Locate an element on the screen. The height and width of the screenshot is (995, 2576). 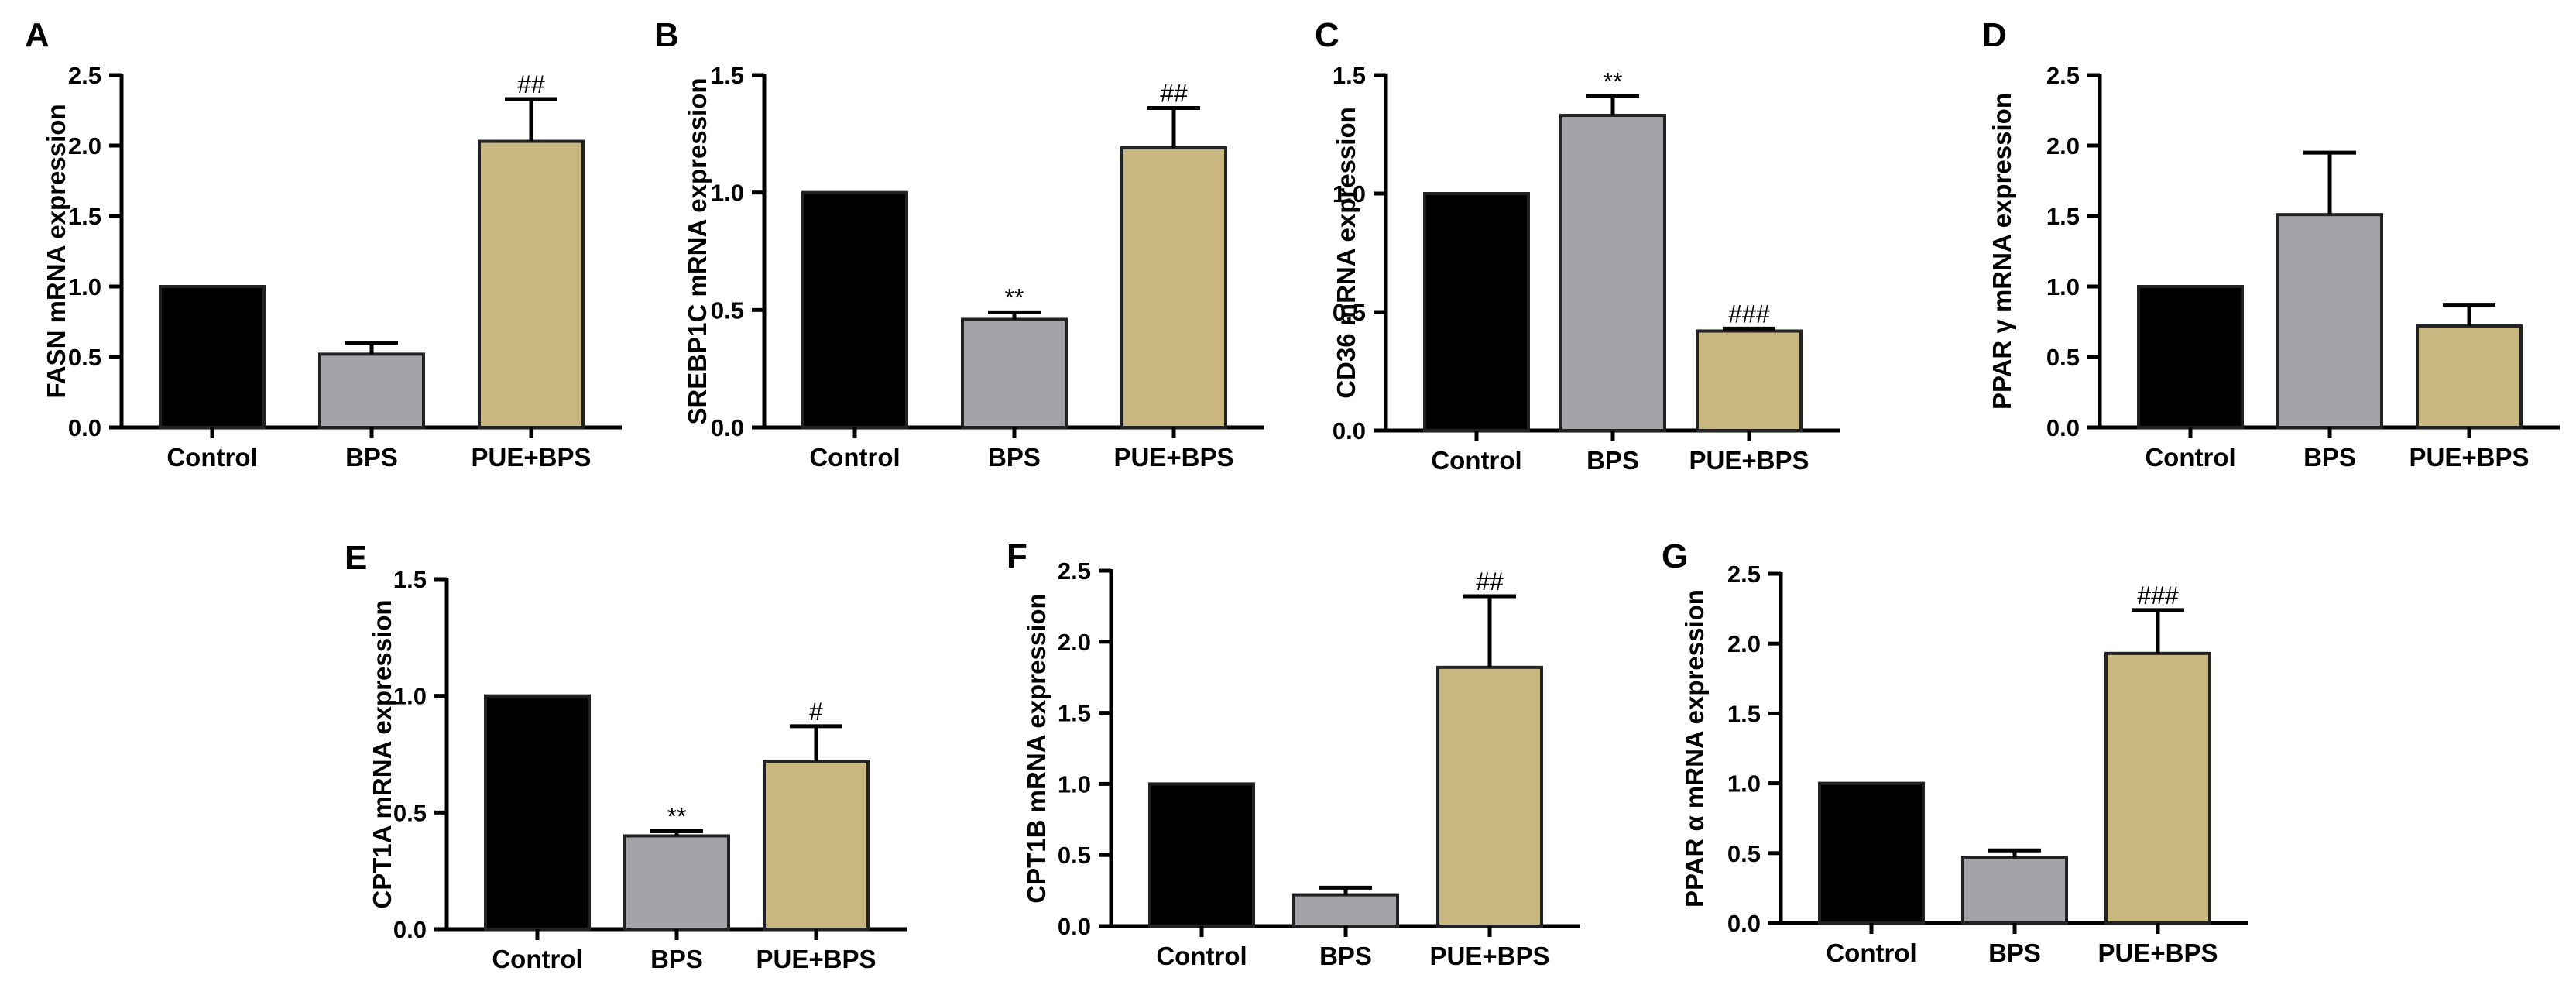
panel-letter: C is located at coordinates (1327, 35).